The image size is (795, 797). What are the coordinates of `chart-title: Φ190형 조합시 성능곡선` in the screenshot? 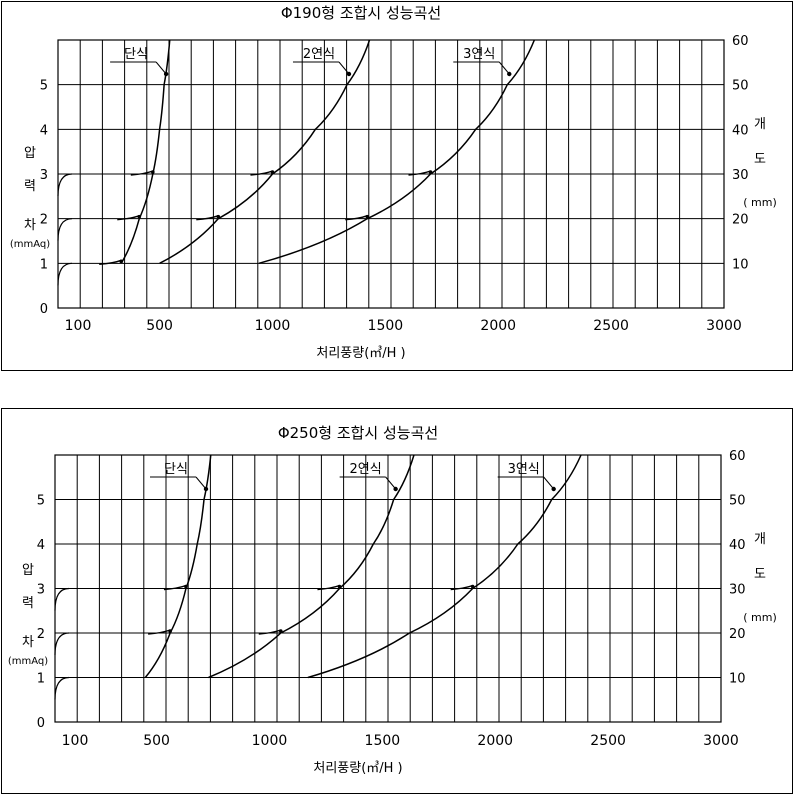 It's located at (361, 13).